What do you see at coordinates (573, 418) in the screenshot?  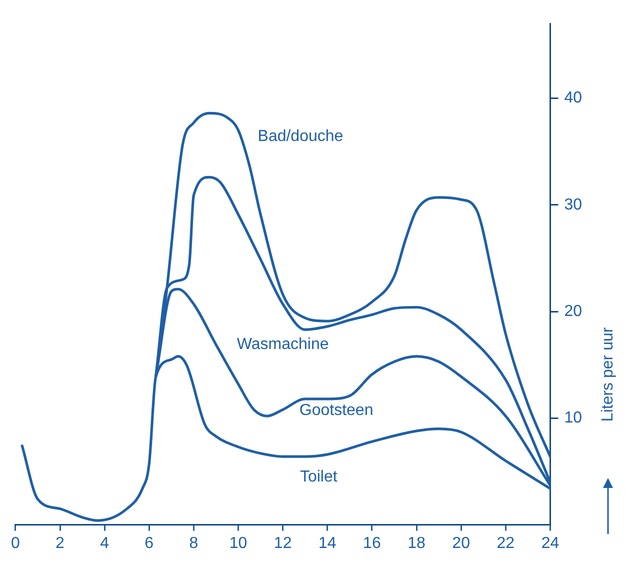 I see `y-tick-label: 10` at bounding box center [573, 418].